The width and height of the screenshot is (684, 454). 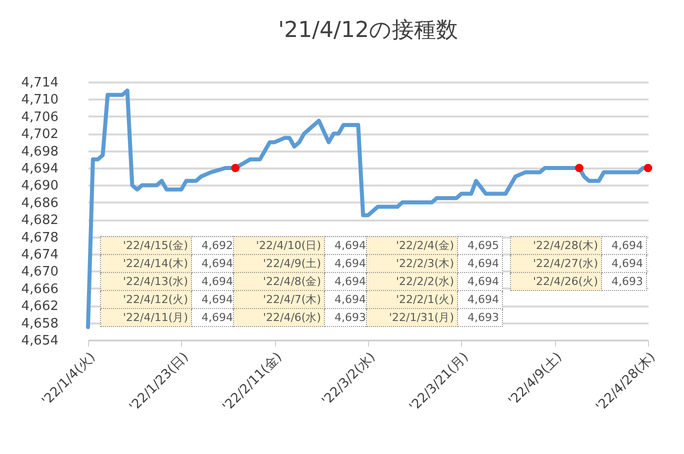 I want to click on y-tick-label: 4,682, so click(x=39, y=220).